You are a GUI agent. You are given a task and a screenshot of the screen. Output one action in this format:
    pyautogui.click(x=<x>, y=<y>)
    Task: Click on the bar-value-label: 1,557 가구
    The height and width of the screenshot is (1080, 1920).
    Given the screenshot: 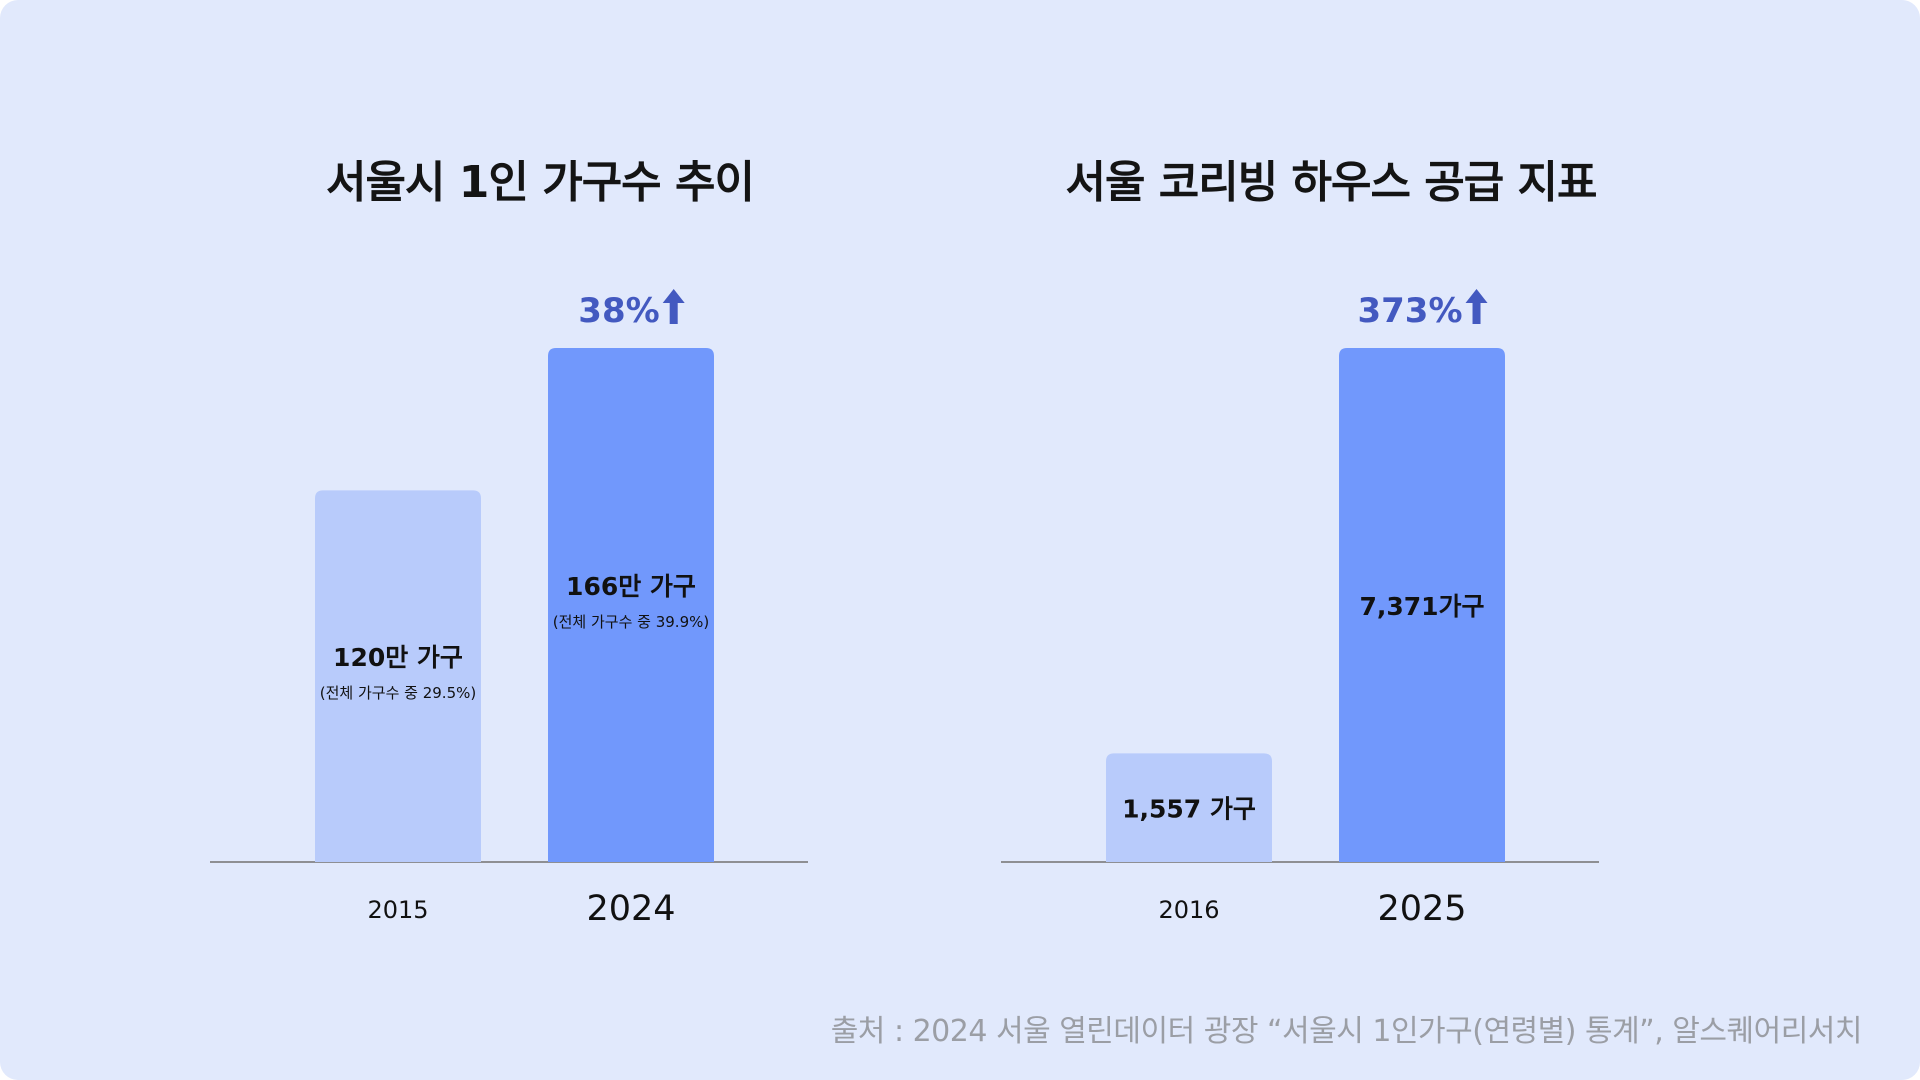 What is the action you would take?
    pyautogui.click(x=1189, y=809)
    